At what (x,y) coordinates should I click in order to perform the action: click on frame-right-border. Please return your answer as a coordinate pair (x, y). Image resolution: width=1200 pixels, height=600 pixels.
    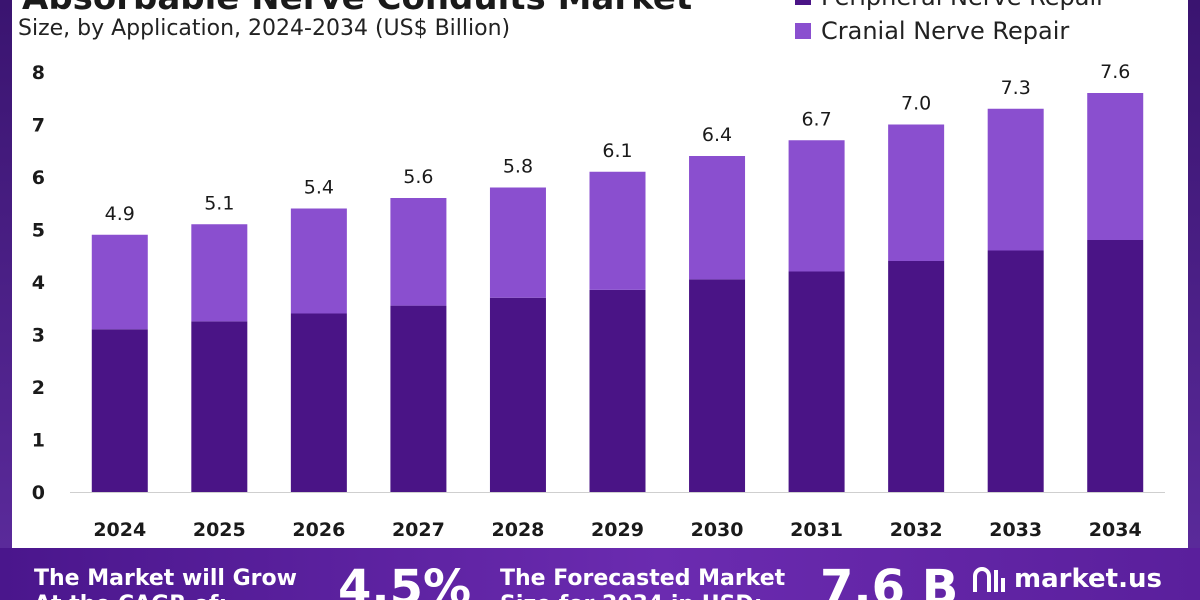
    Looking at the image, I should click on (1194, 274).